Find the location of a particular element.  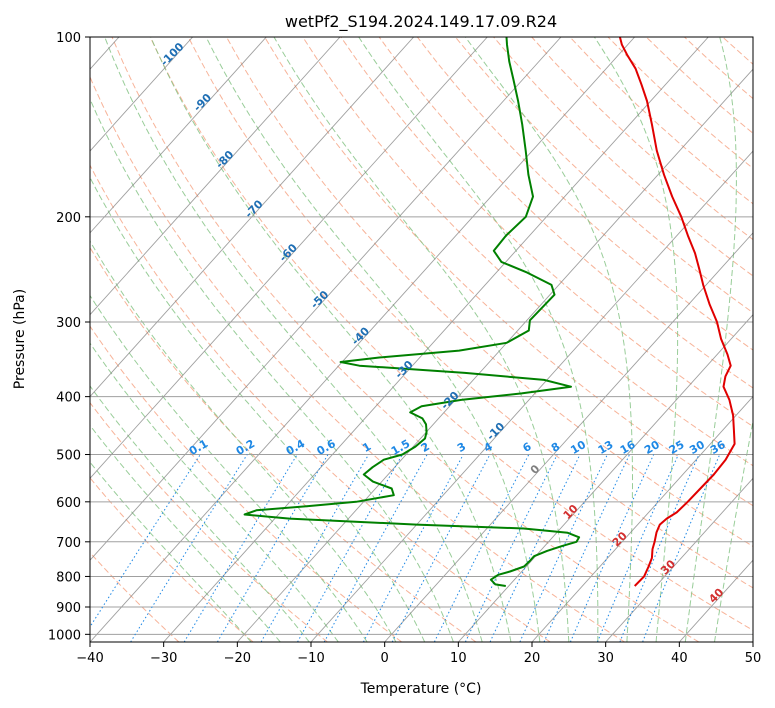

moist-adiabat-label: -30 is located at coordinates (403, 369).